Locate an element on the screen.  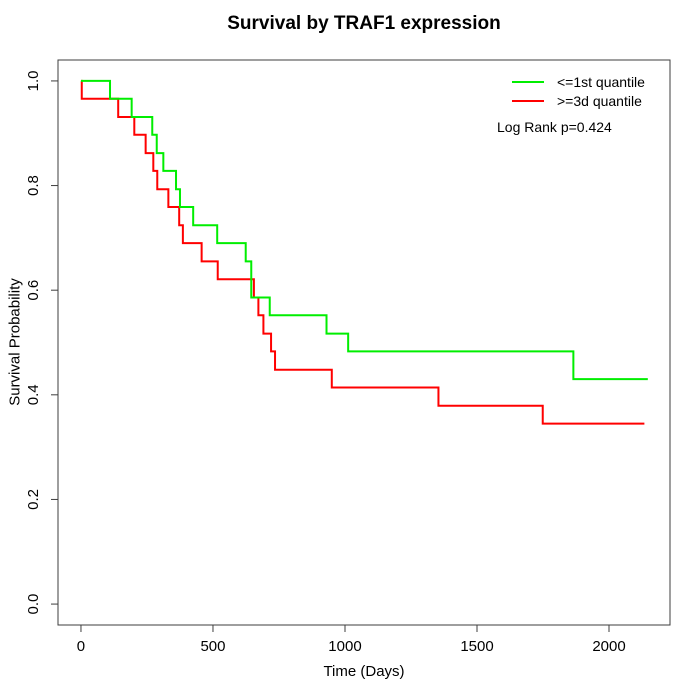
y-tick-label: 0.8 is located at coordinates (33, 185).